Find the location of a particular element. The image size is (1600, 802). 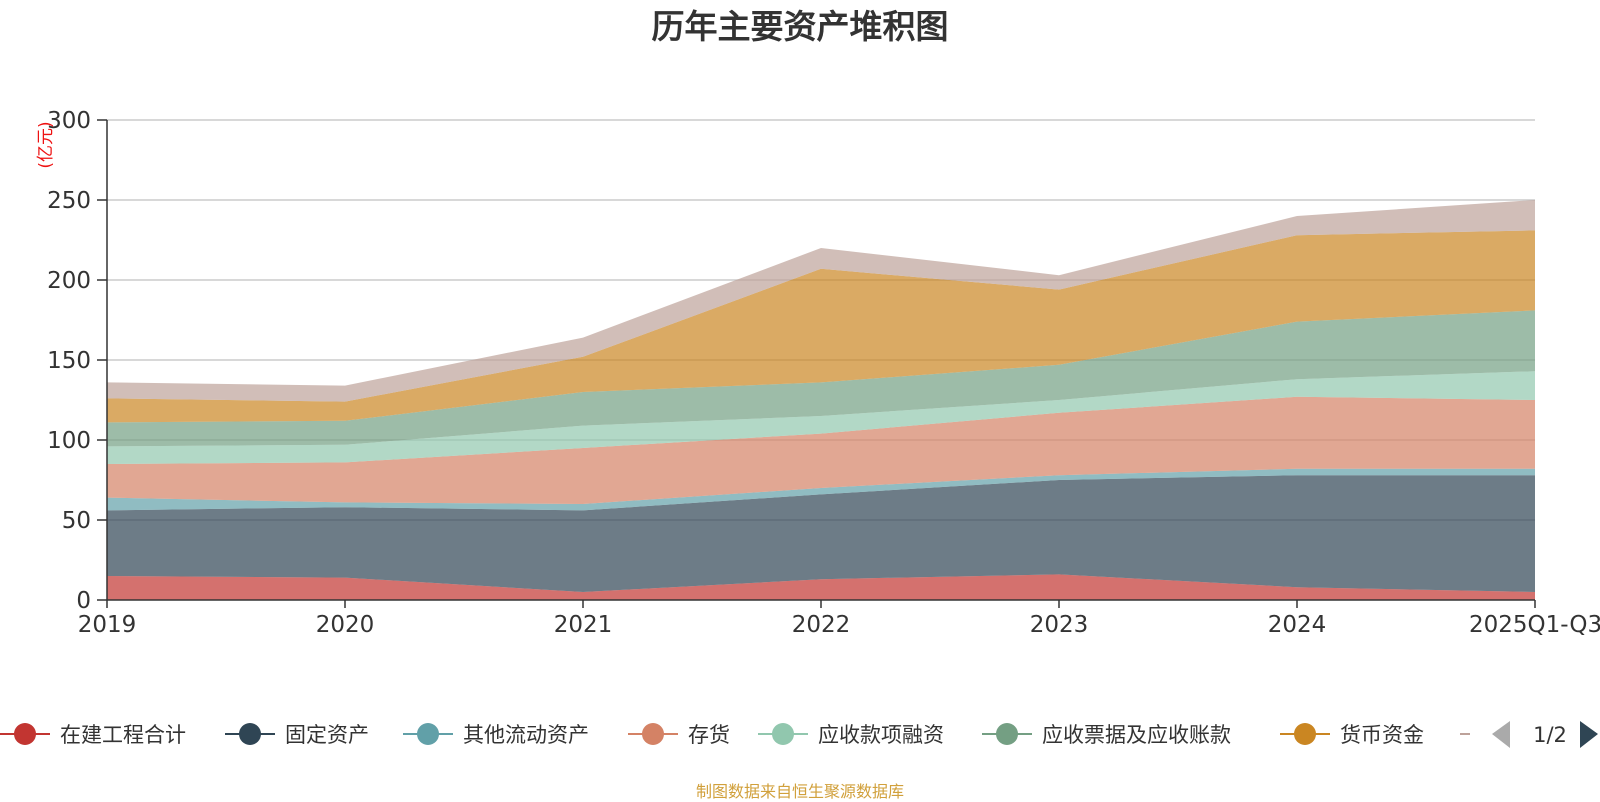

legend-label: 应收款项融资 is located at coordinates (881, 735).